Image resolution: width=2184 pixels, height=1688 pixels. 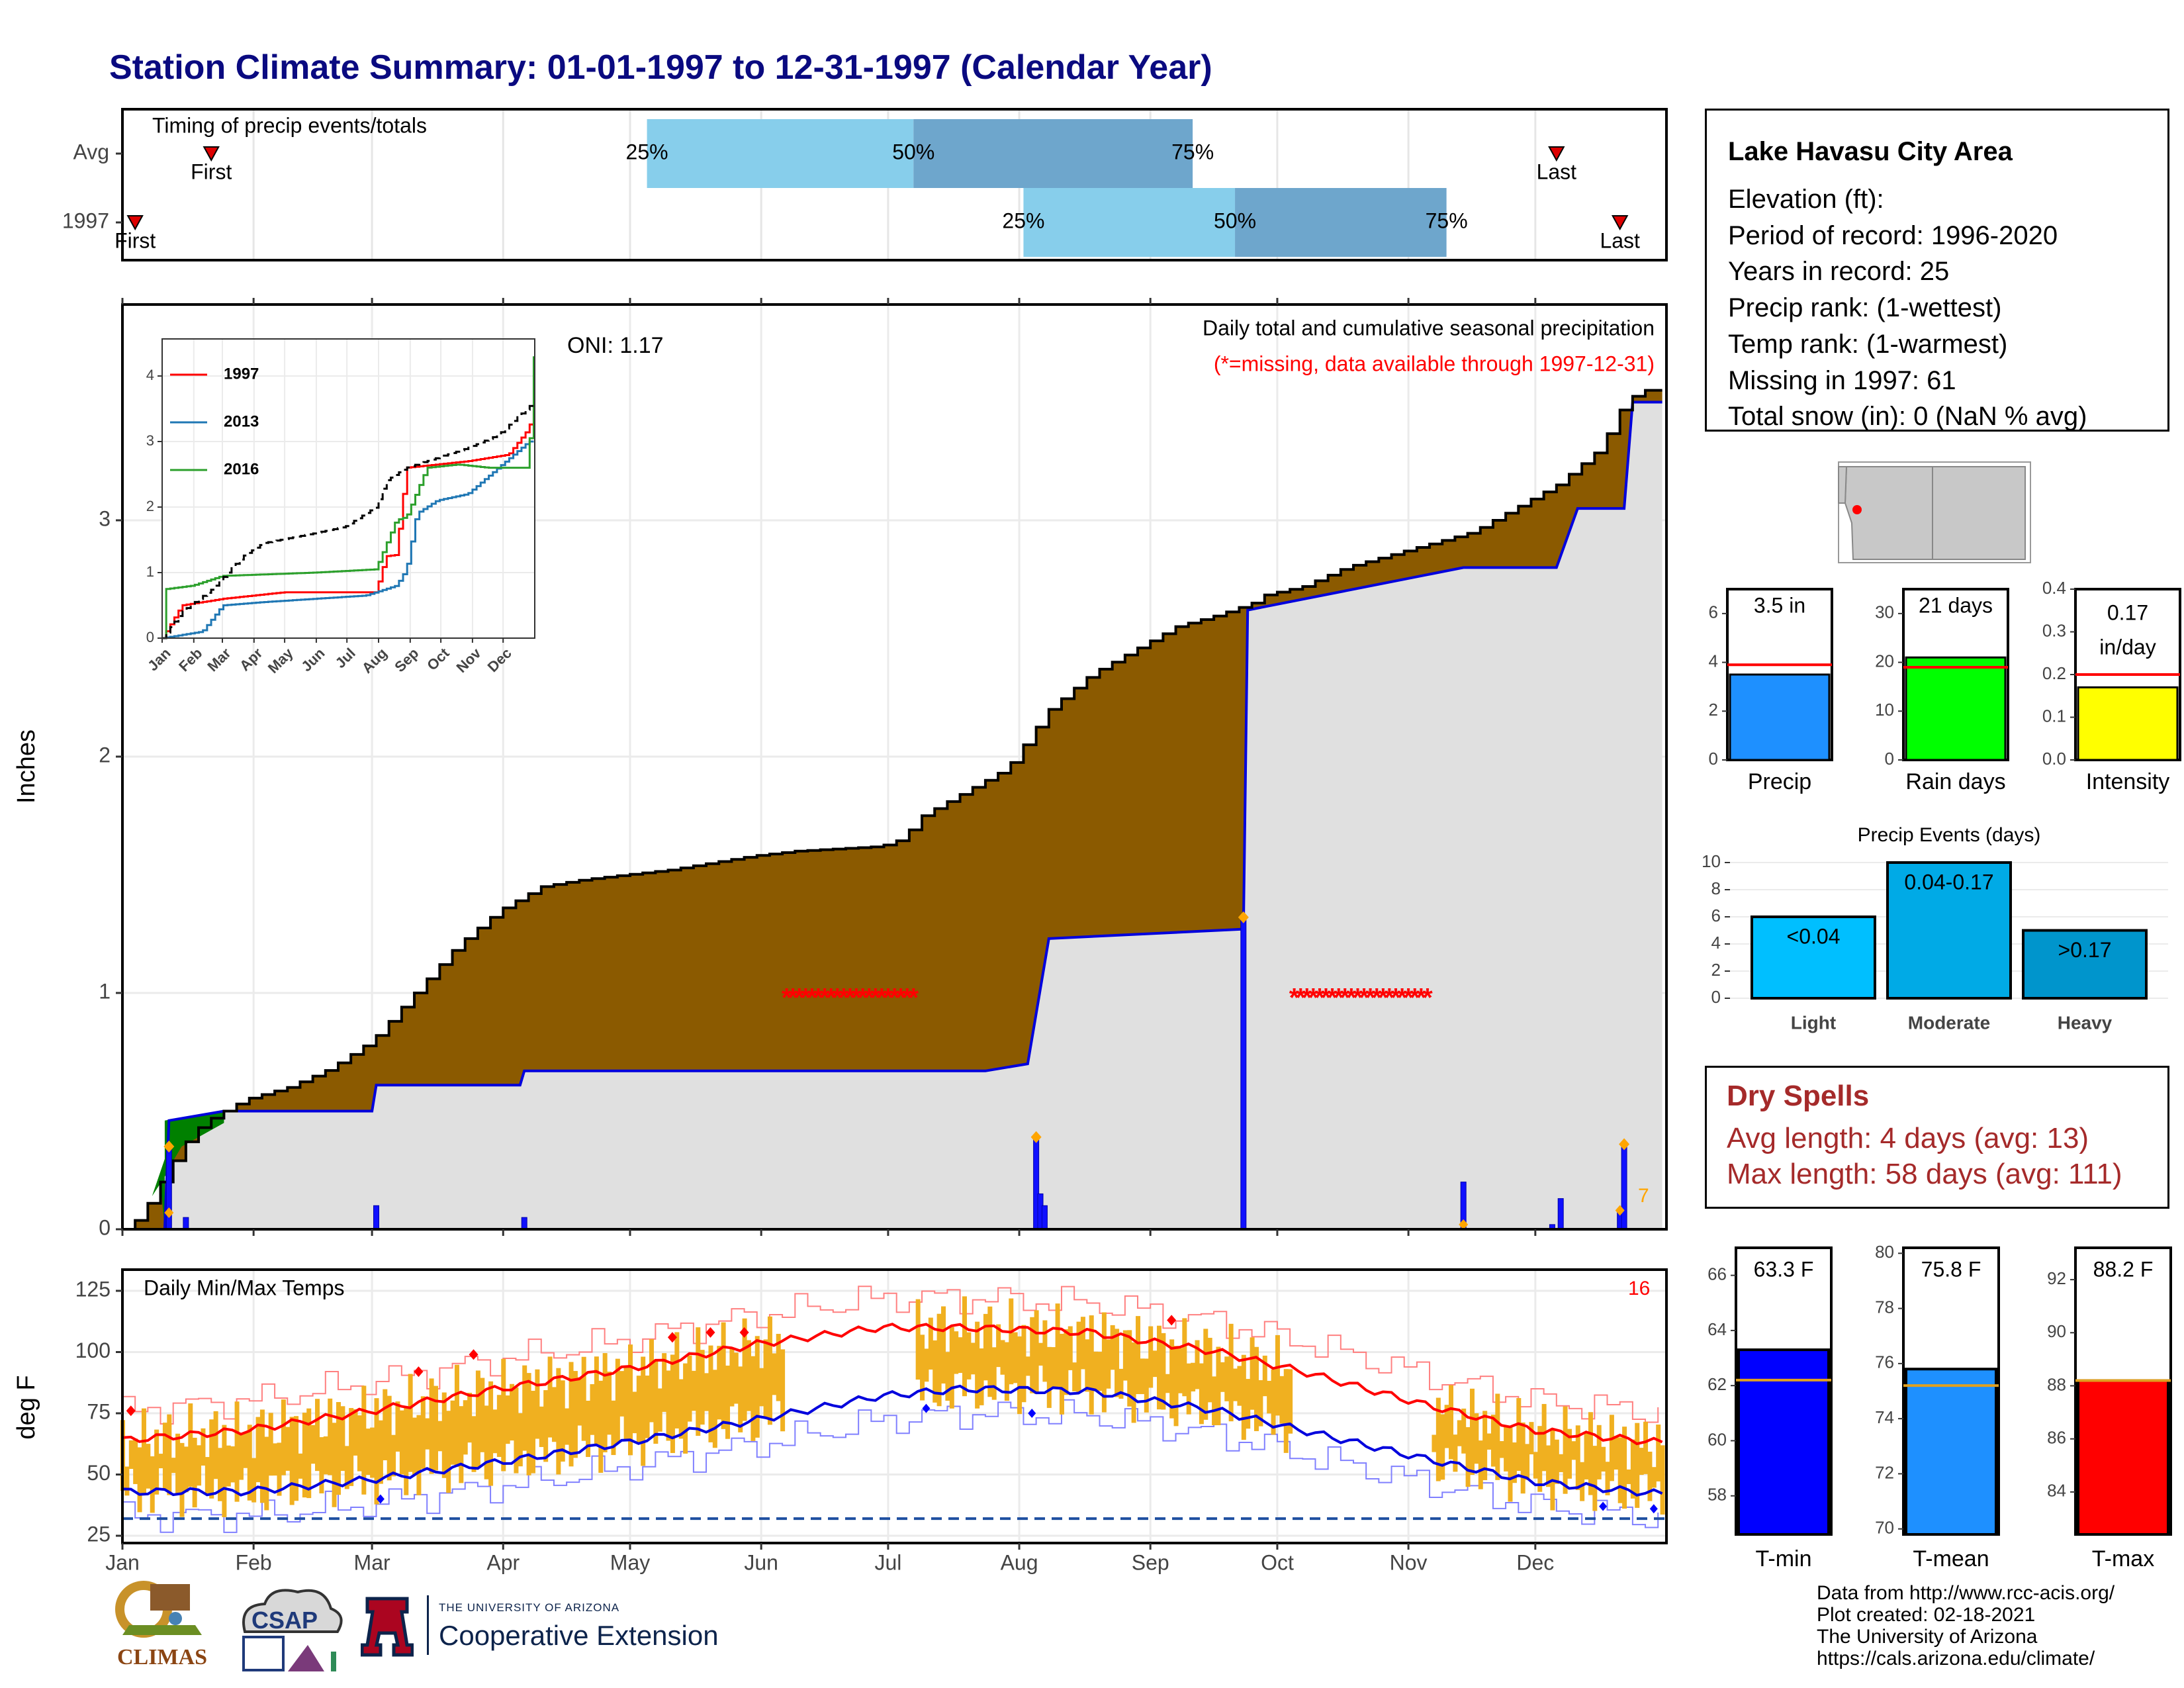 What do you see at coordinates (289, 125) in the screenshot?
I see `timing-panel-title: Timing of precip events/totals` at bounding box center [289, 125].